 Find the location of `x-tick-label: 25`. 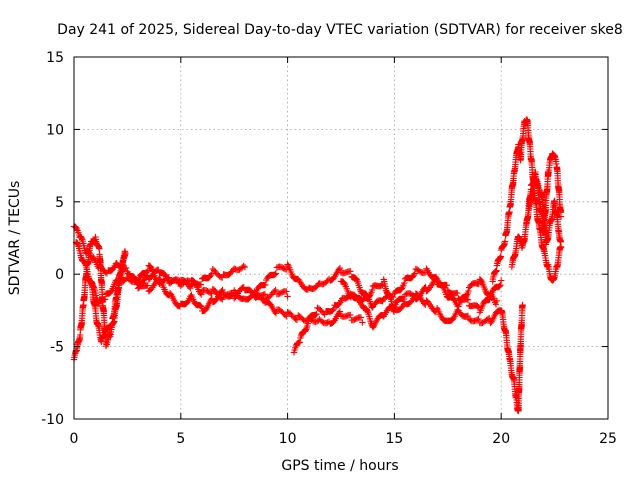

x-tick-label: 25 is located at coordinates (608, 439).